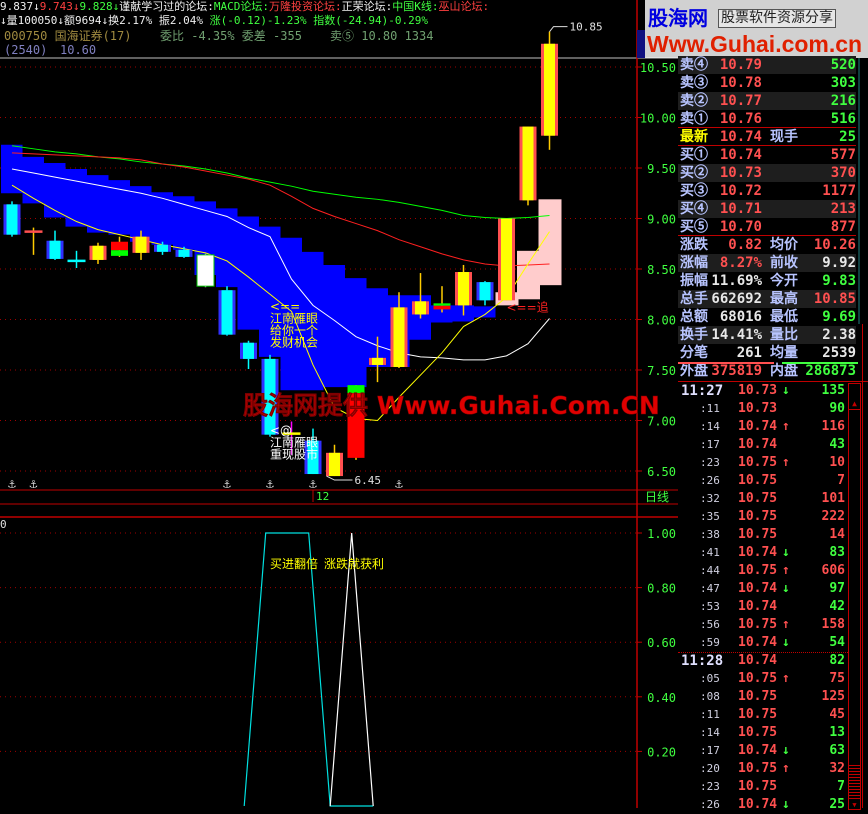 This screenshot has height=814, width=868. I want to click on orderbook-price: 10.70, so click(740, 227).